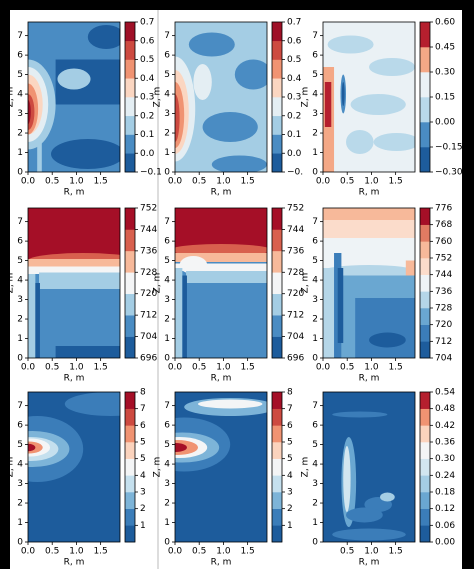 Image resolution: width=474 pixels, height=569 pixels. What do you see at coordinates (445, 443) in the screenshot?
I see `colorbar-tick-label: 0.36` at bounding box center [445, 443].